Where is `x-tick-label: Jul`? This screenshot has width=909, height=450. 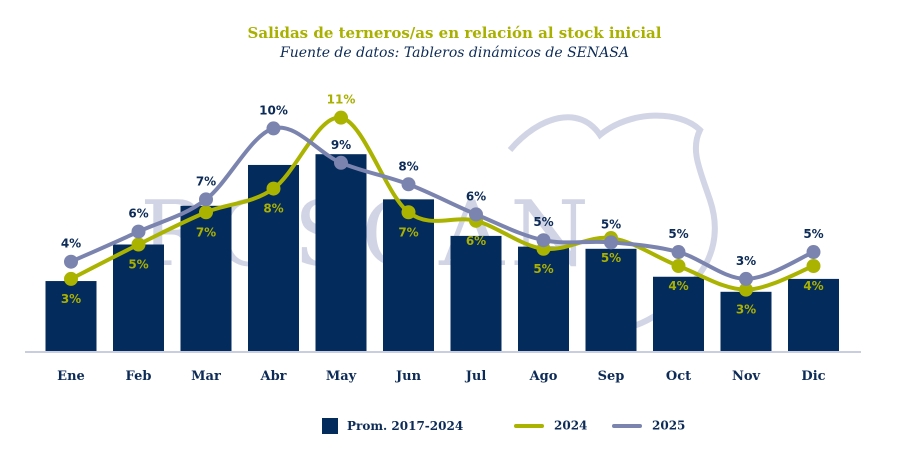
x-tick-label: Jul is located at coordinates (476, 376).